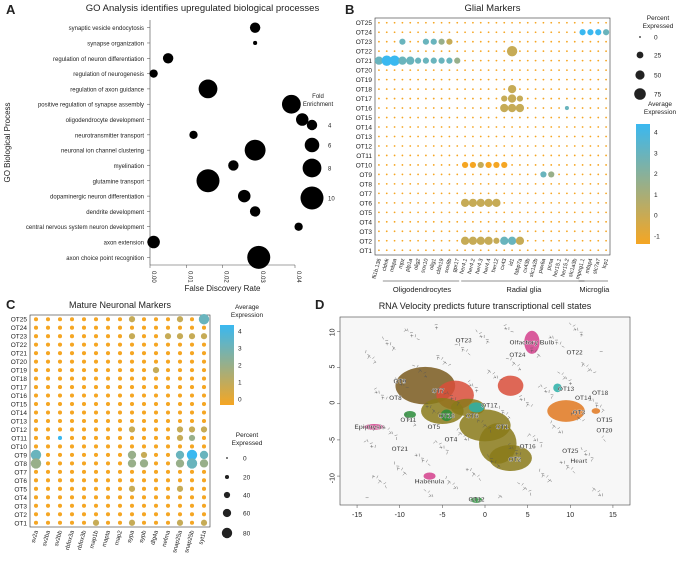 The image size is (700, 568). I want to click on cluster-label: OT20, so click(604, 431).